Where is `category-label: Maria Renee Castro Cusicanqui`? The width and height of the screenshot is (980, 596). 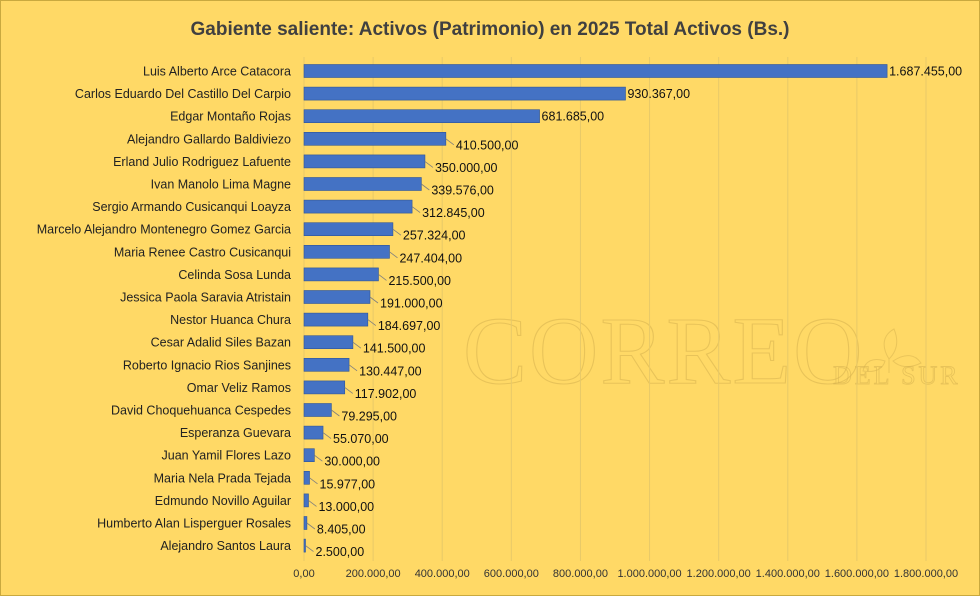
category-label: Maria Renee Castro Cusicanqui is located at coordinates (202, 252).